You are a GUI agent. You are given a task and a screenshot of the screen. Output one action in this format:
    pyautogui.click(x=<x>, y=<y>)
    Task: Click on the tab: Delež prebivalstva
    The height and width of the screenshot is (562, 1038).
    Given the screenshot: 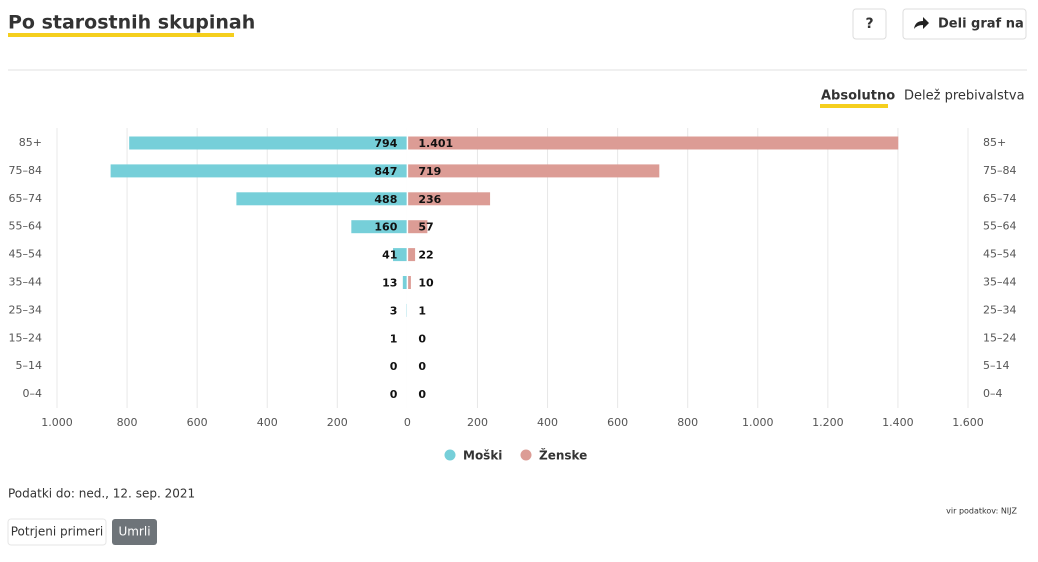 What is the action you would take?
    pyautogui.click(x=964, y=96)
    